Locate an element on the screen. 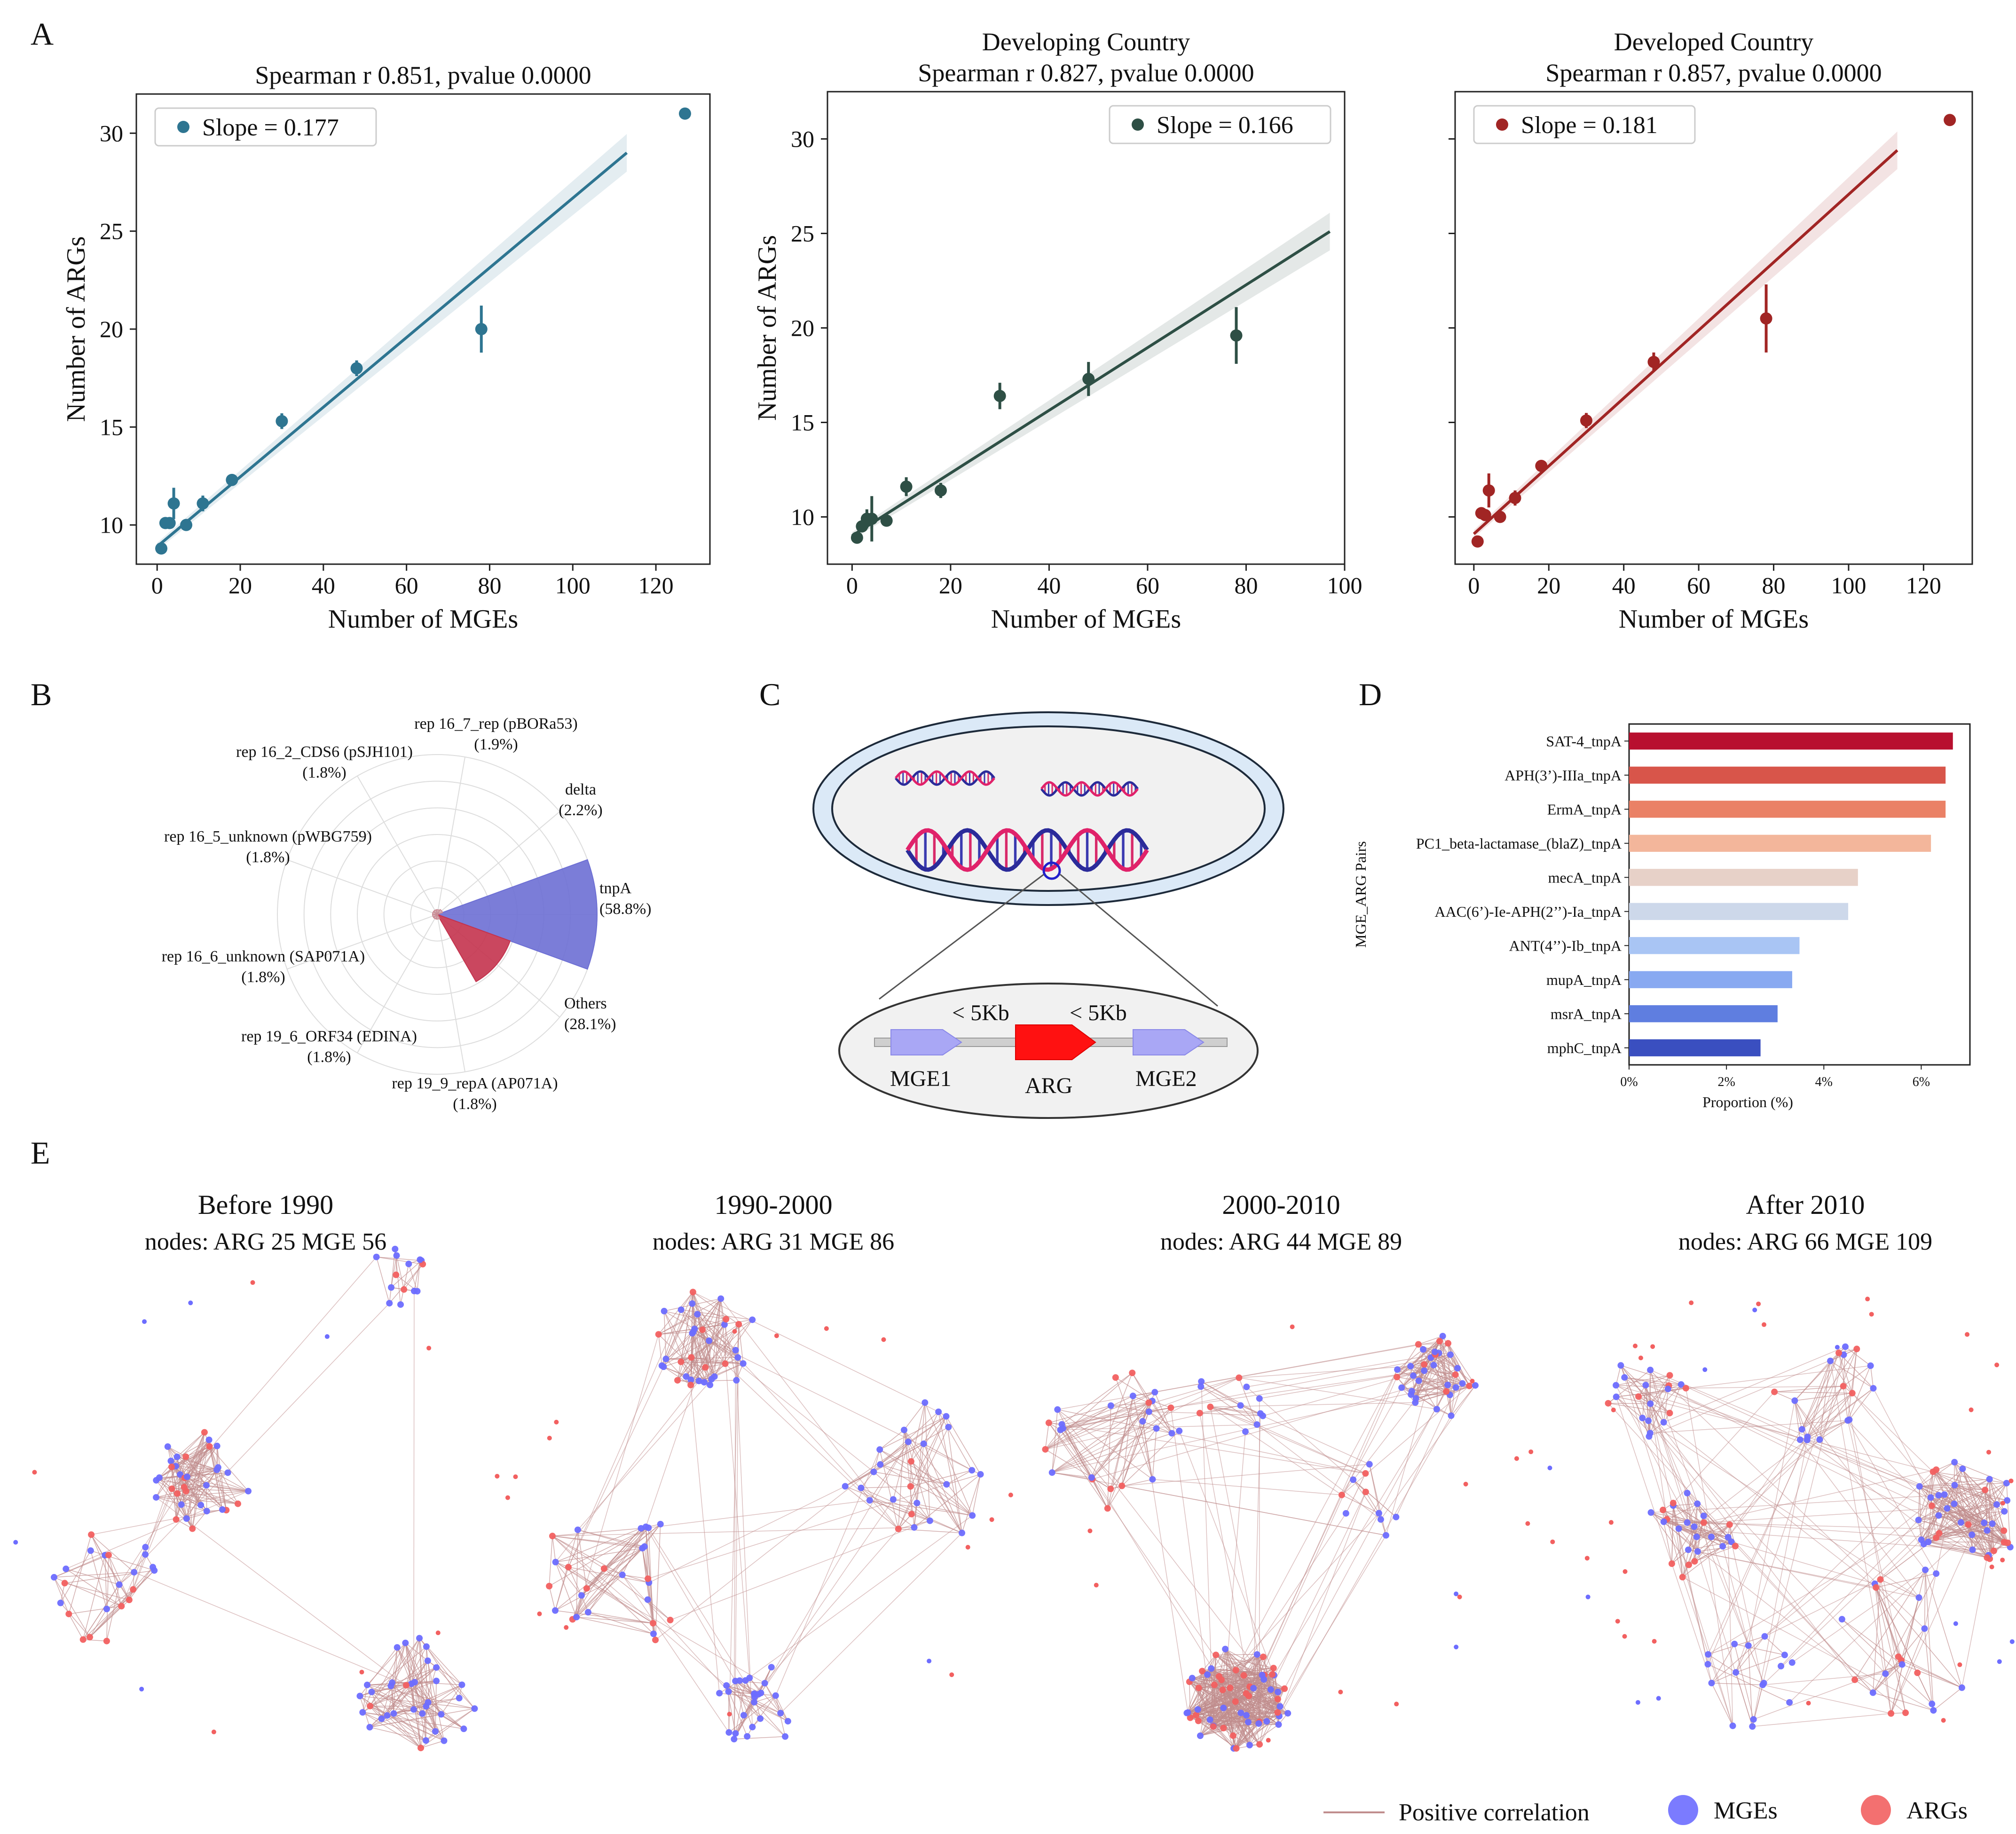 The image size is (2016, 1834). chart-title-line: Developing Country is located at coordinates (1086, 42).